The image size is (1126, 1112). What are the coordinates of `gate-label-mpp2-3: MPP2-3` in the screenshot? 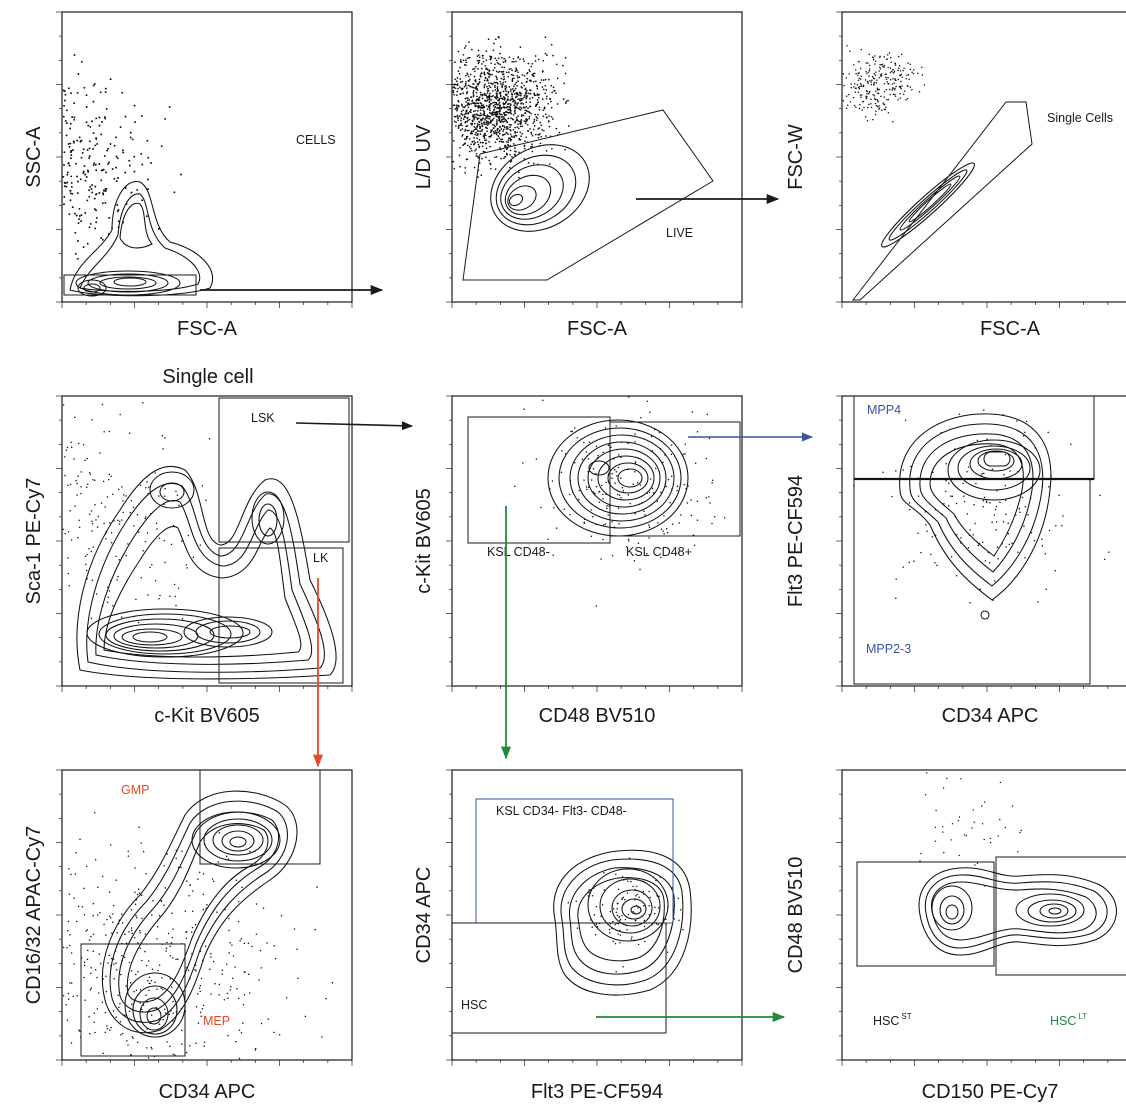 It's located at (888, 649).